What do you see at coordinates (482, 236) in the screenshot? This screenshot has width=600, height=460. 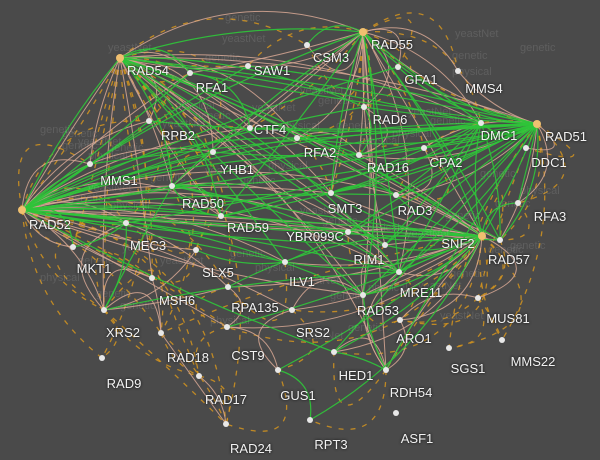 I see `graph-node-snf2` at bounding box center [482, 236].